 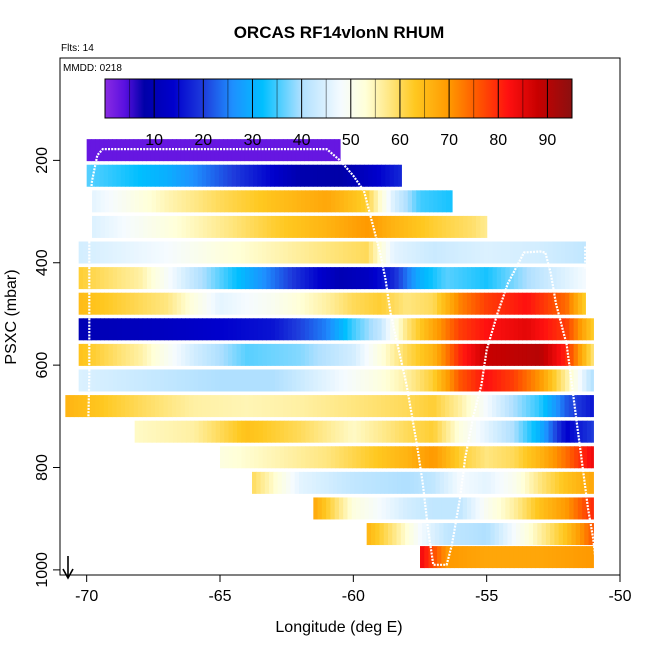 I want to click on band-row, so click(x=332, y=278).